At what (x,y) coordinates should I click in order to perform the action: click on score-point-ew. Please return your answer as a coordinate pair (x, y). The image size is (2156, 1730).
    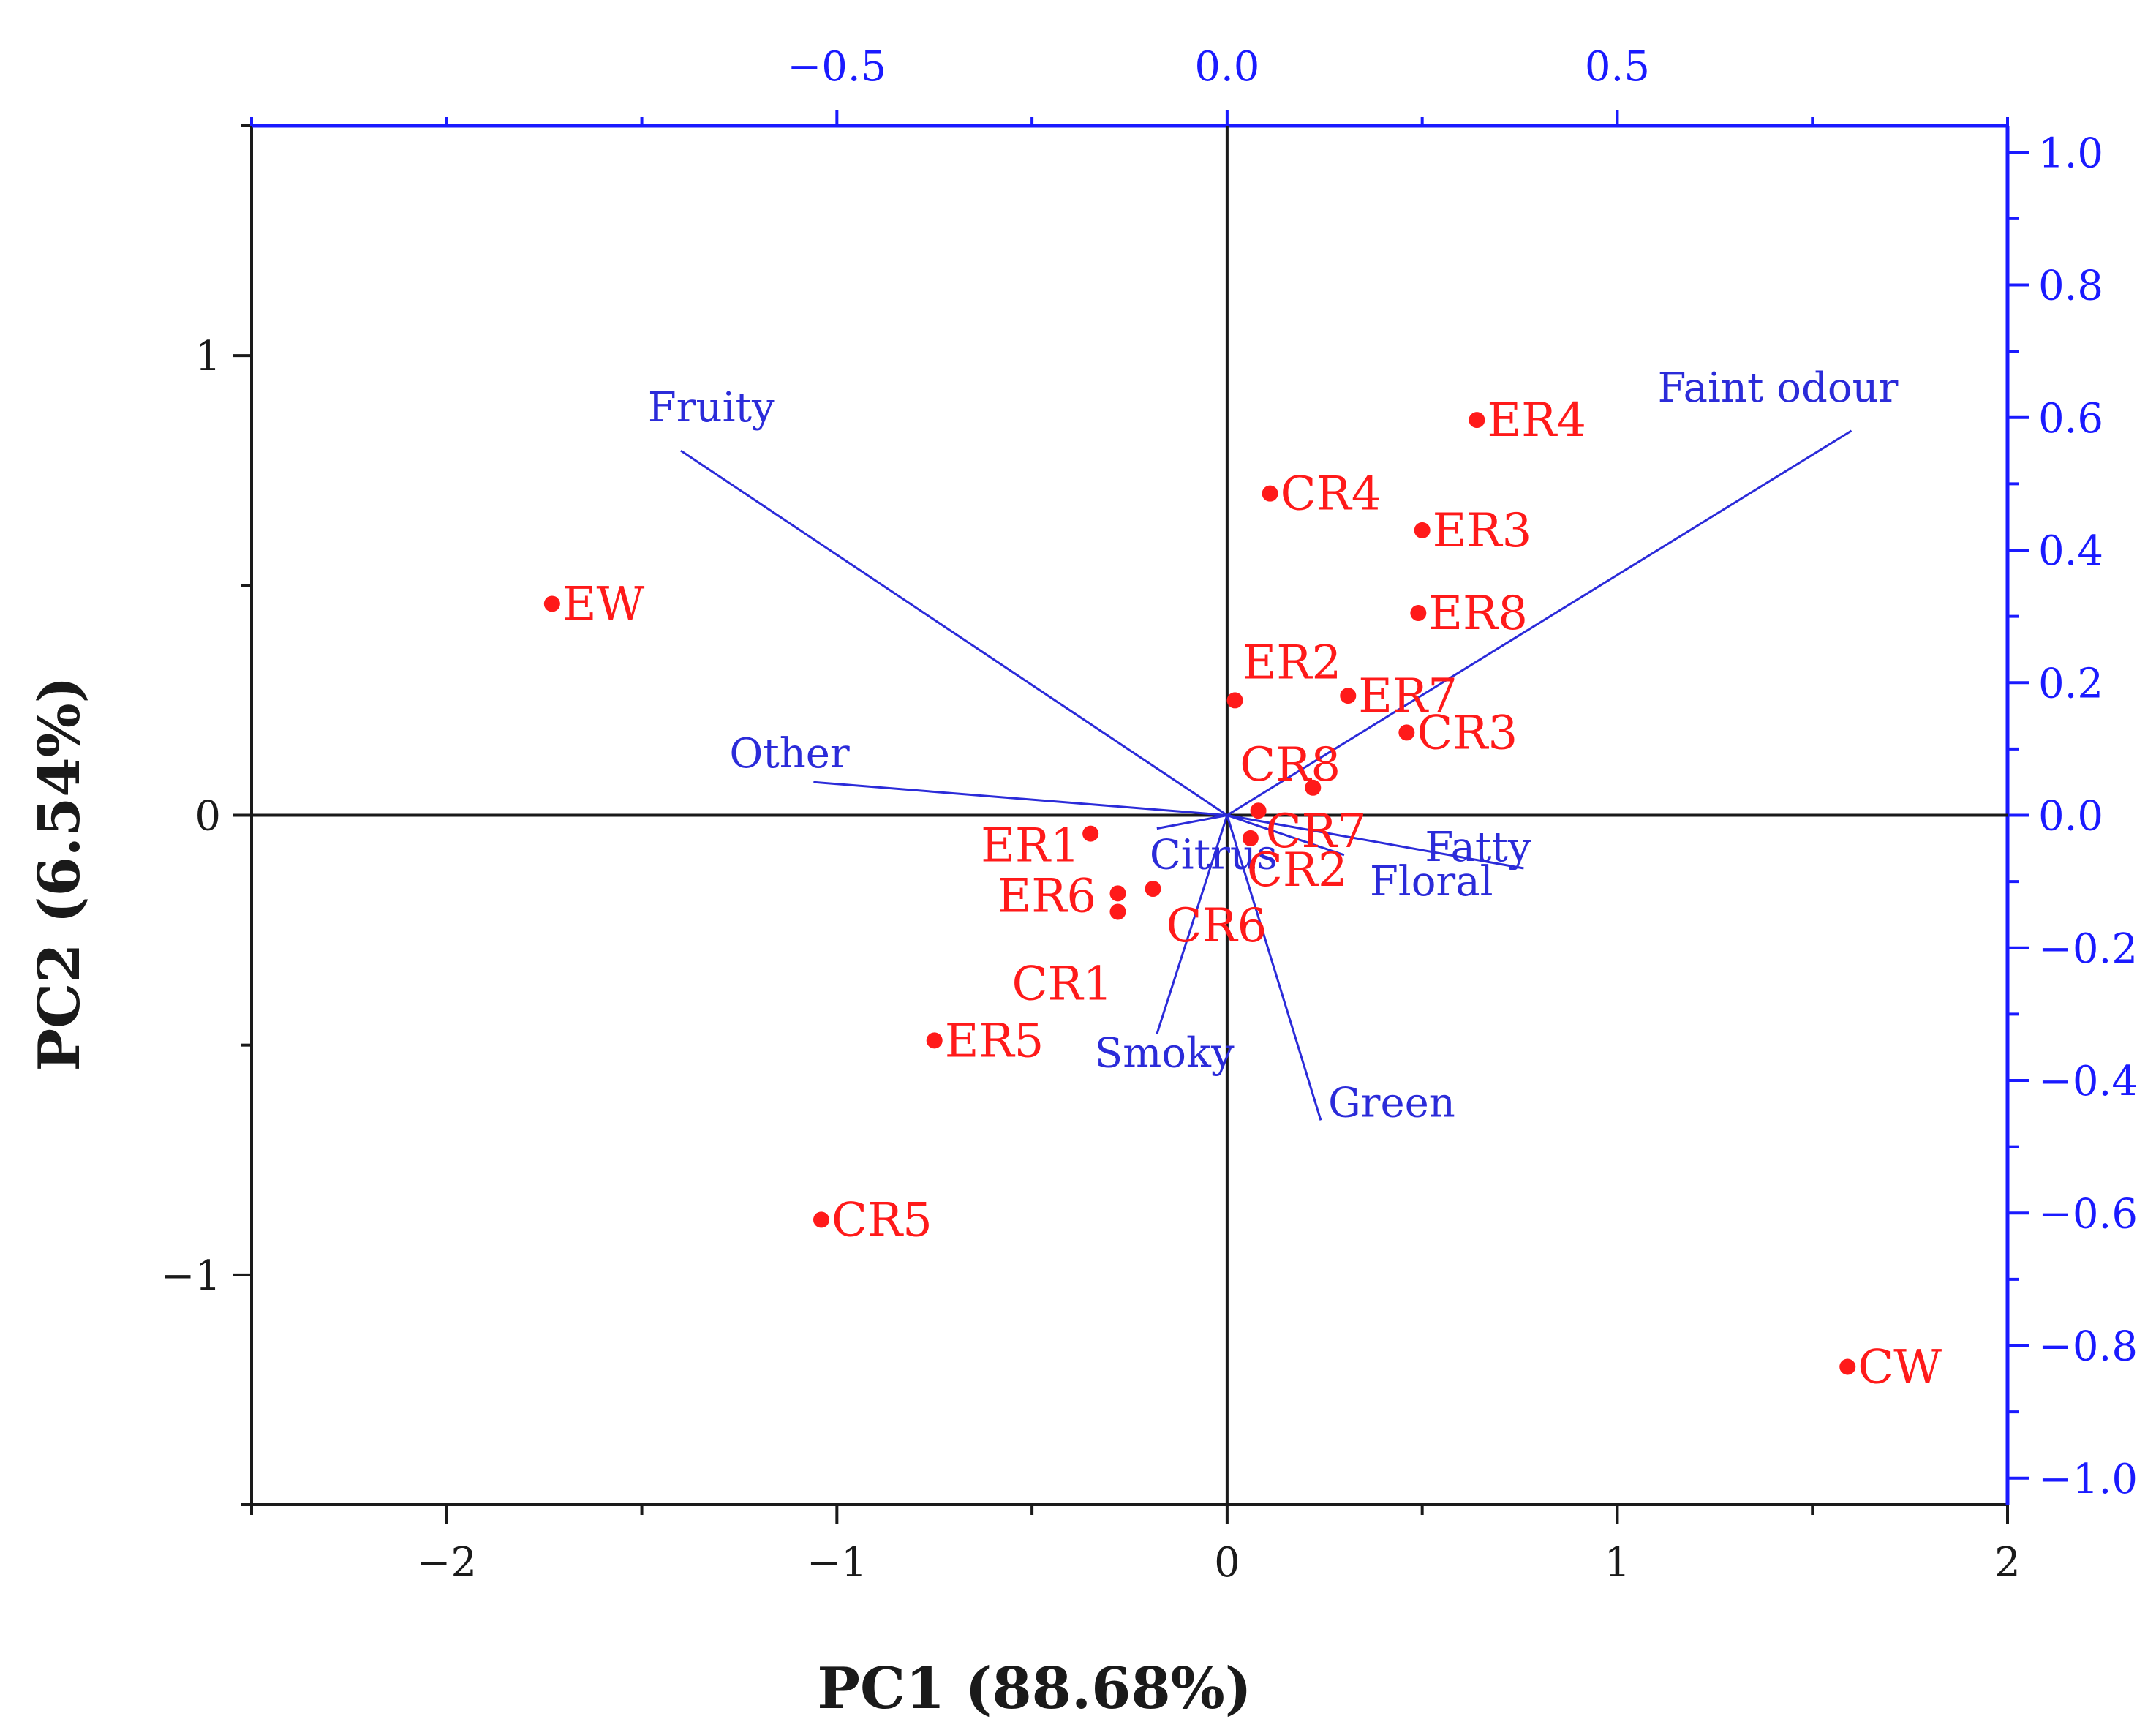
    Looking at the image, I should click on (551, 603).